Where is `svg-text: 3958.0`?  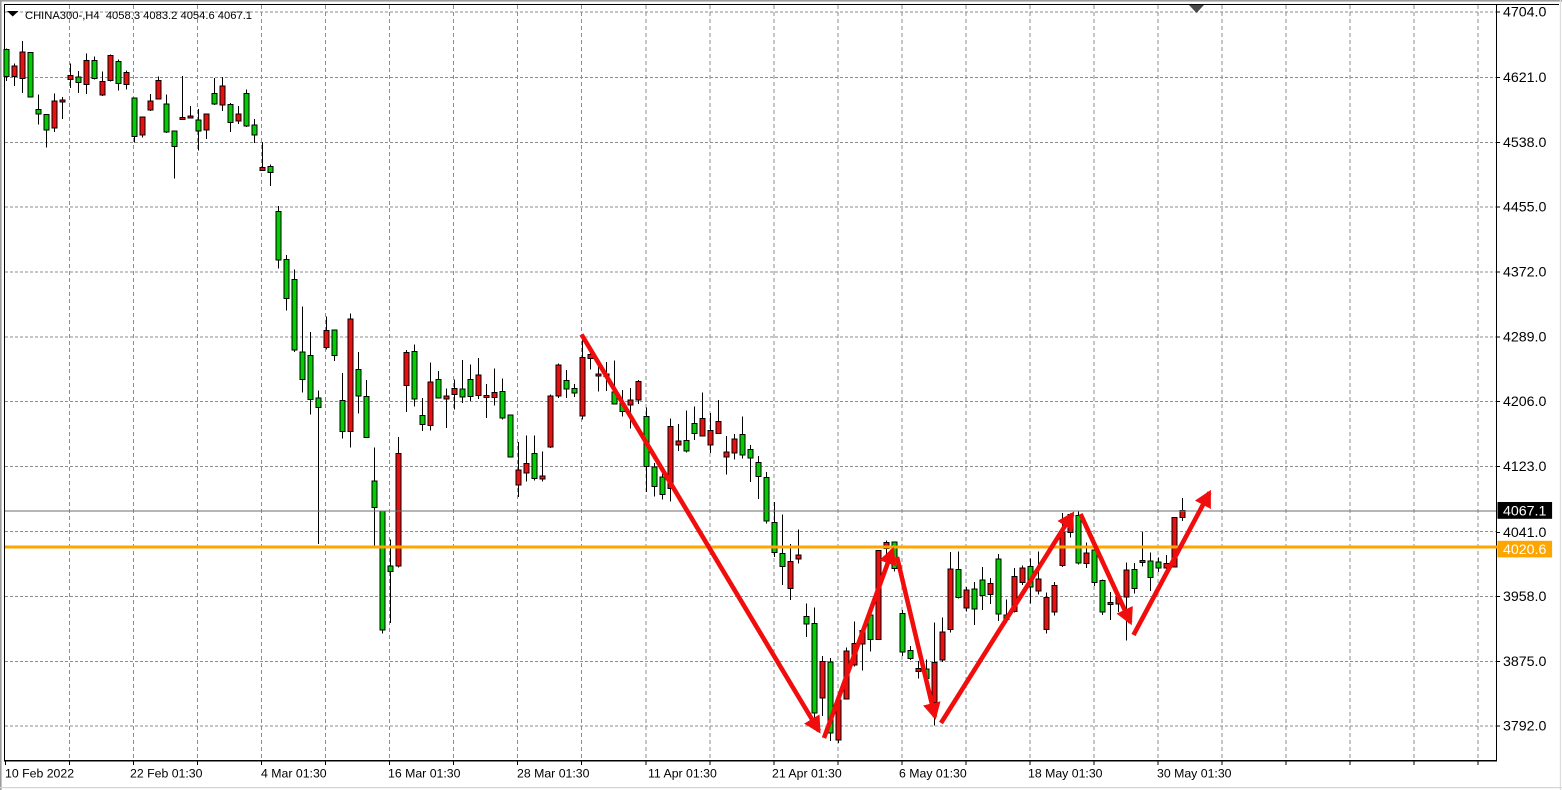
svg-text: 3958.0 is located at coordinates (1525, 597).